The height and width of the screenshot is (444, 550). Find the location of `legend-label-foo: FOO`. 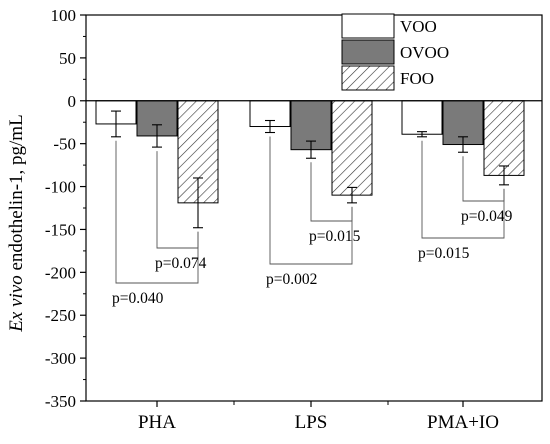

legend-label-foo: FOO is located at coordinates (417, 78).